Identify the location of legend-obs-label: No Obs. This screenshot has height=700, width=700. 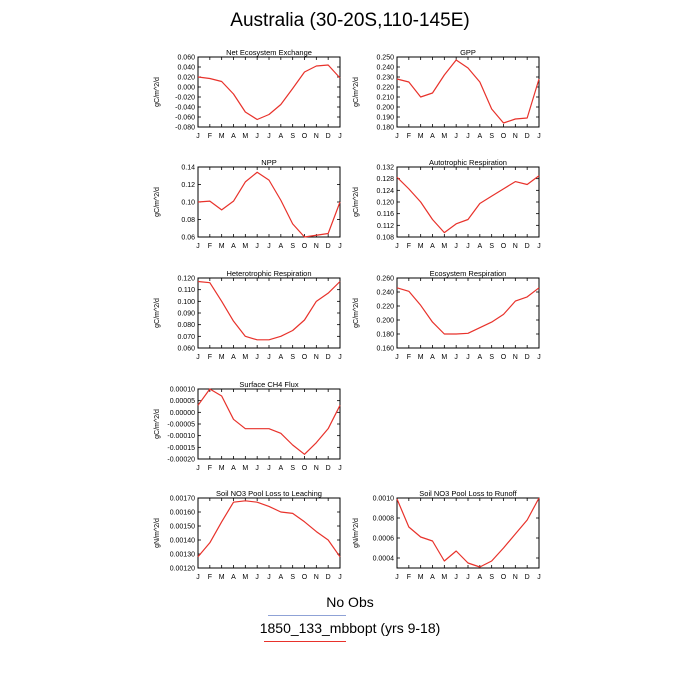
(350, 602).